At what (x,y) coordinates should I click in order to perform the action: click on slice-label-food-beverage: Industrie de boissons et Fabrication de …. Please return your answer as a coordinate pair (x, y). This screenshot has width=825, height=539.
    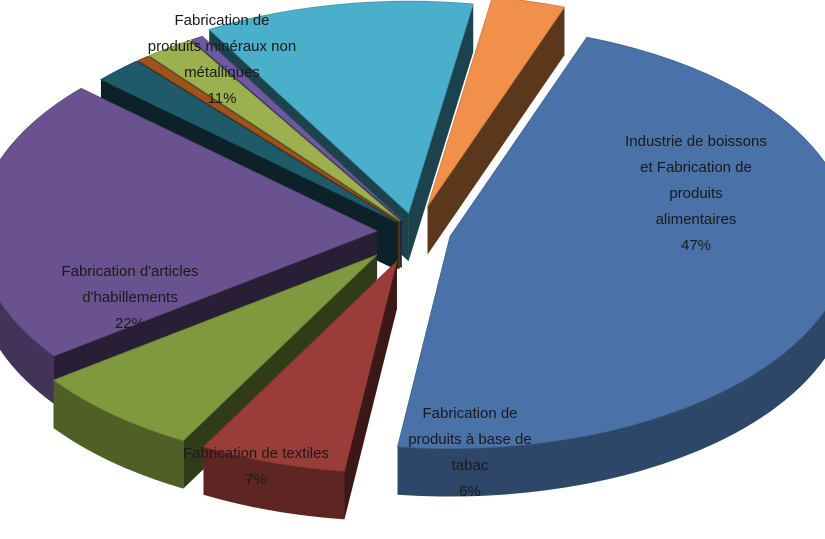
    Looking at the image, I should click on (696, 193).